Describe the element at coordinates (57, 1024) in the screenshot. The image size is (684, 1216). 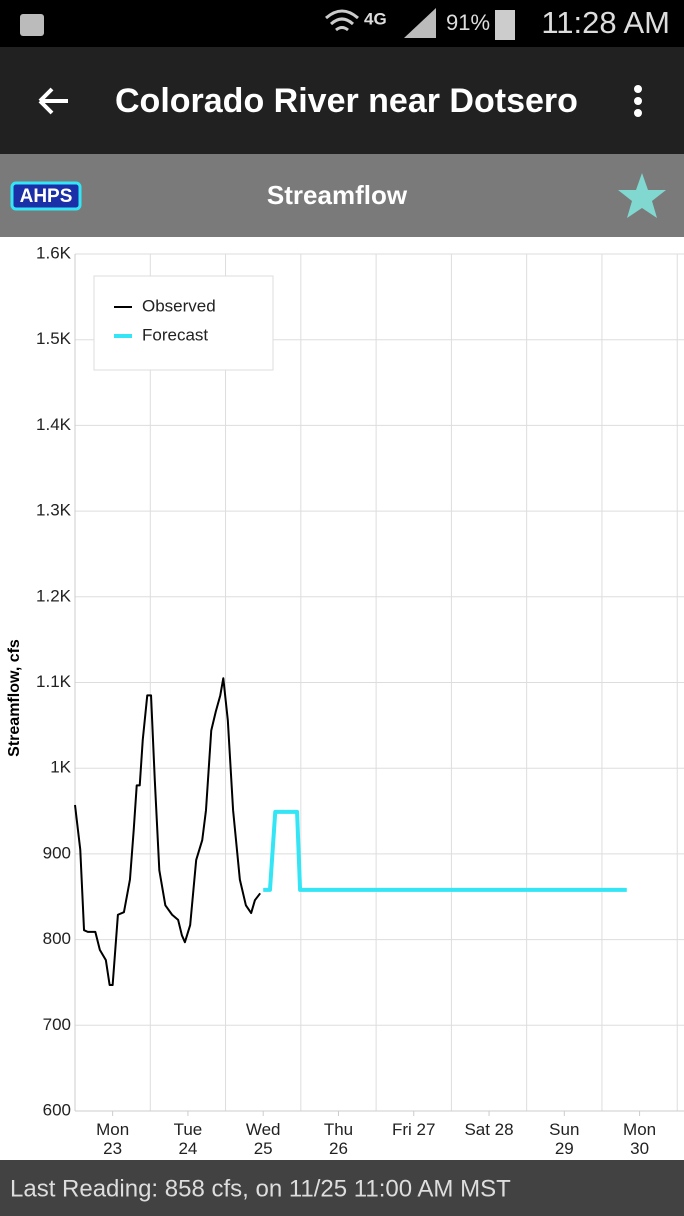
I see `y-tick-label: 700` at that location.